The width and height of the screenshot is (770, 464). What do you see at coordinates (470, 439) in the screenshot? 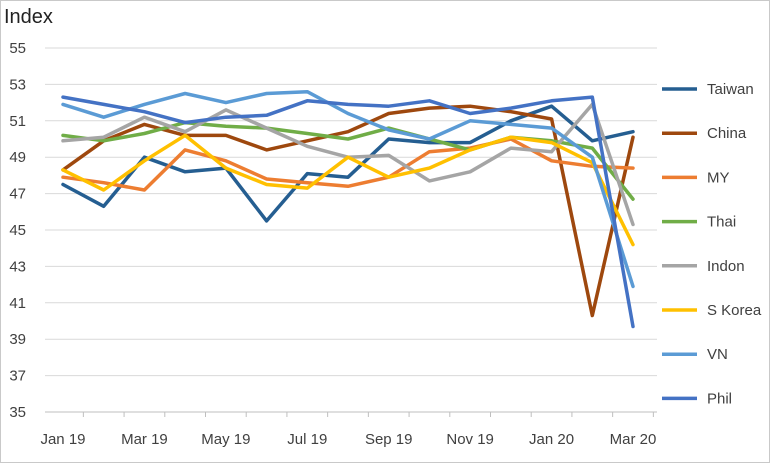
I see `x-tick-label: Nov 19` at bounding box center [470, 439].